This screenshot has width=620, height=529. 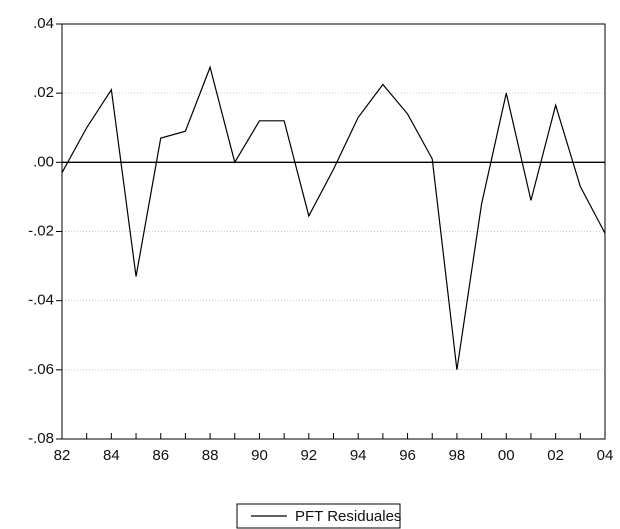 I want to click on x-tick-label: 92, so click(x=308, y=455).